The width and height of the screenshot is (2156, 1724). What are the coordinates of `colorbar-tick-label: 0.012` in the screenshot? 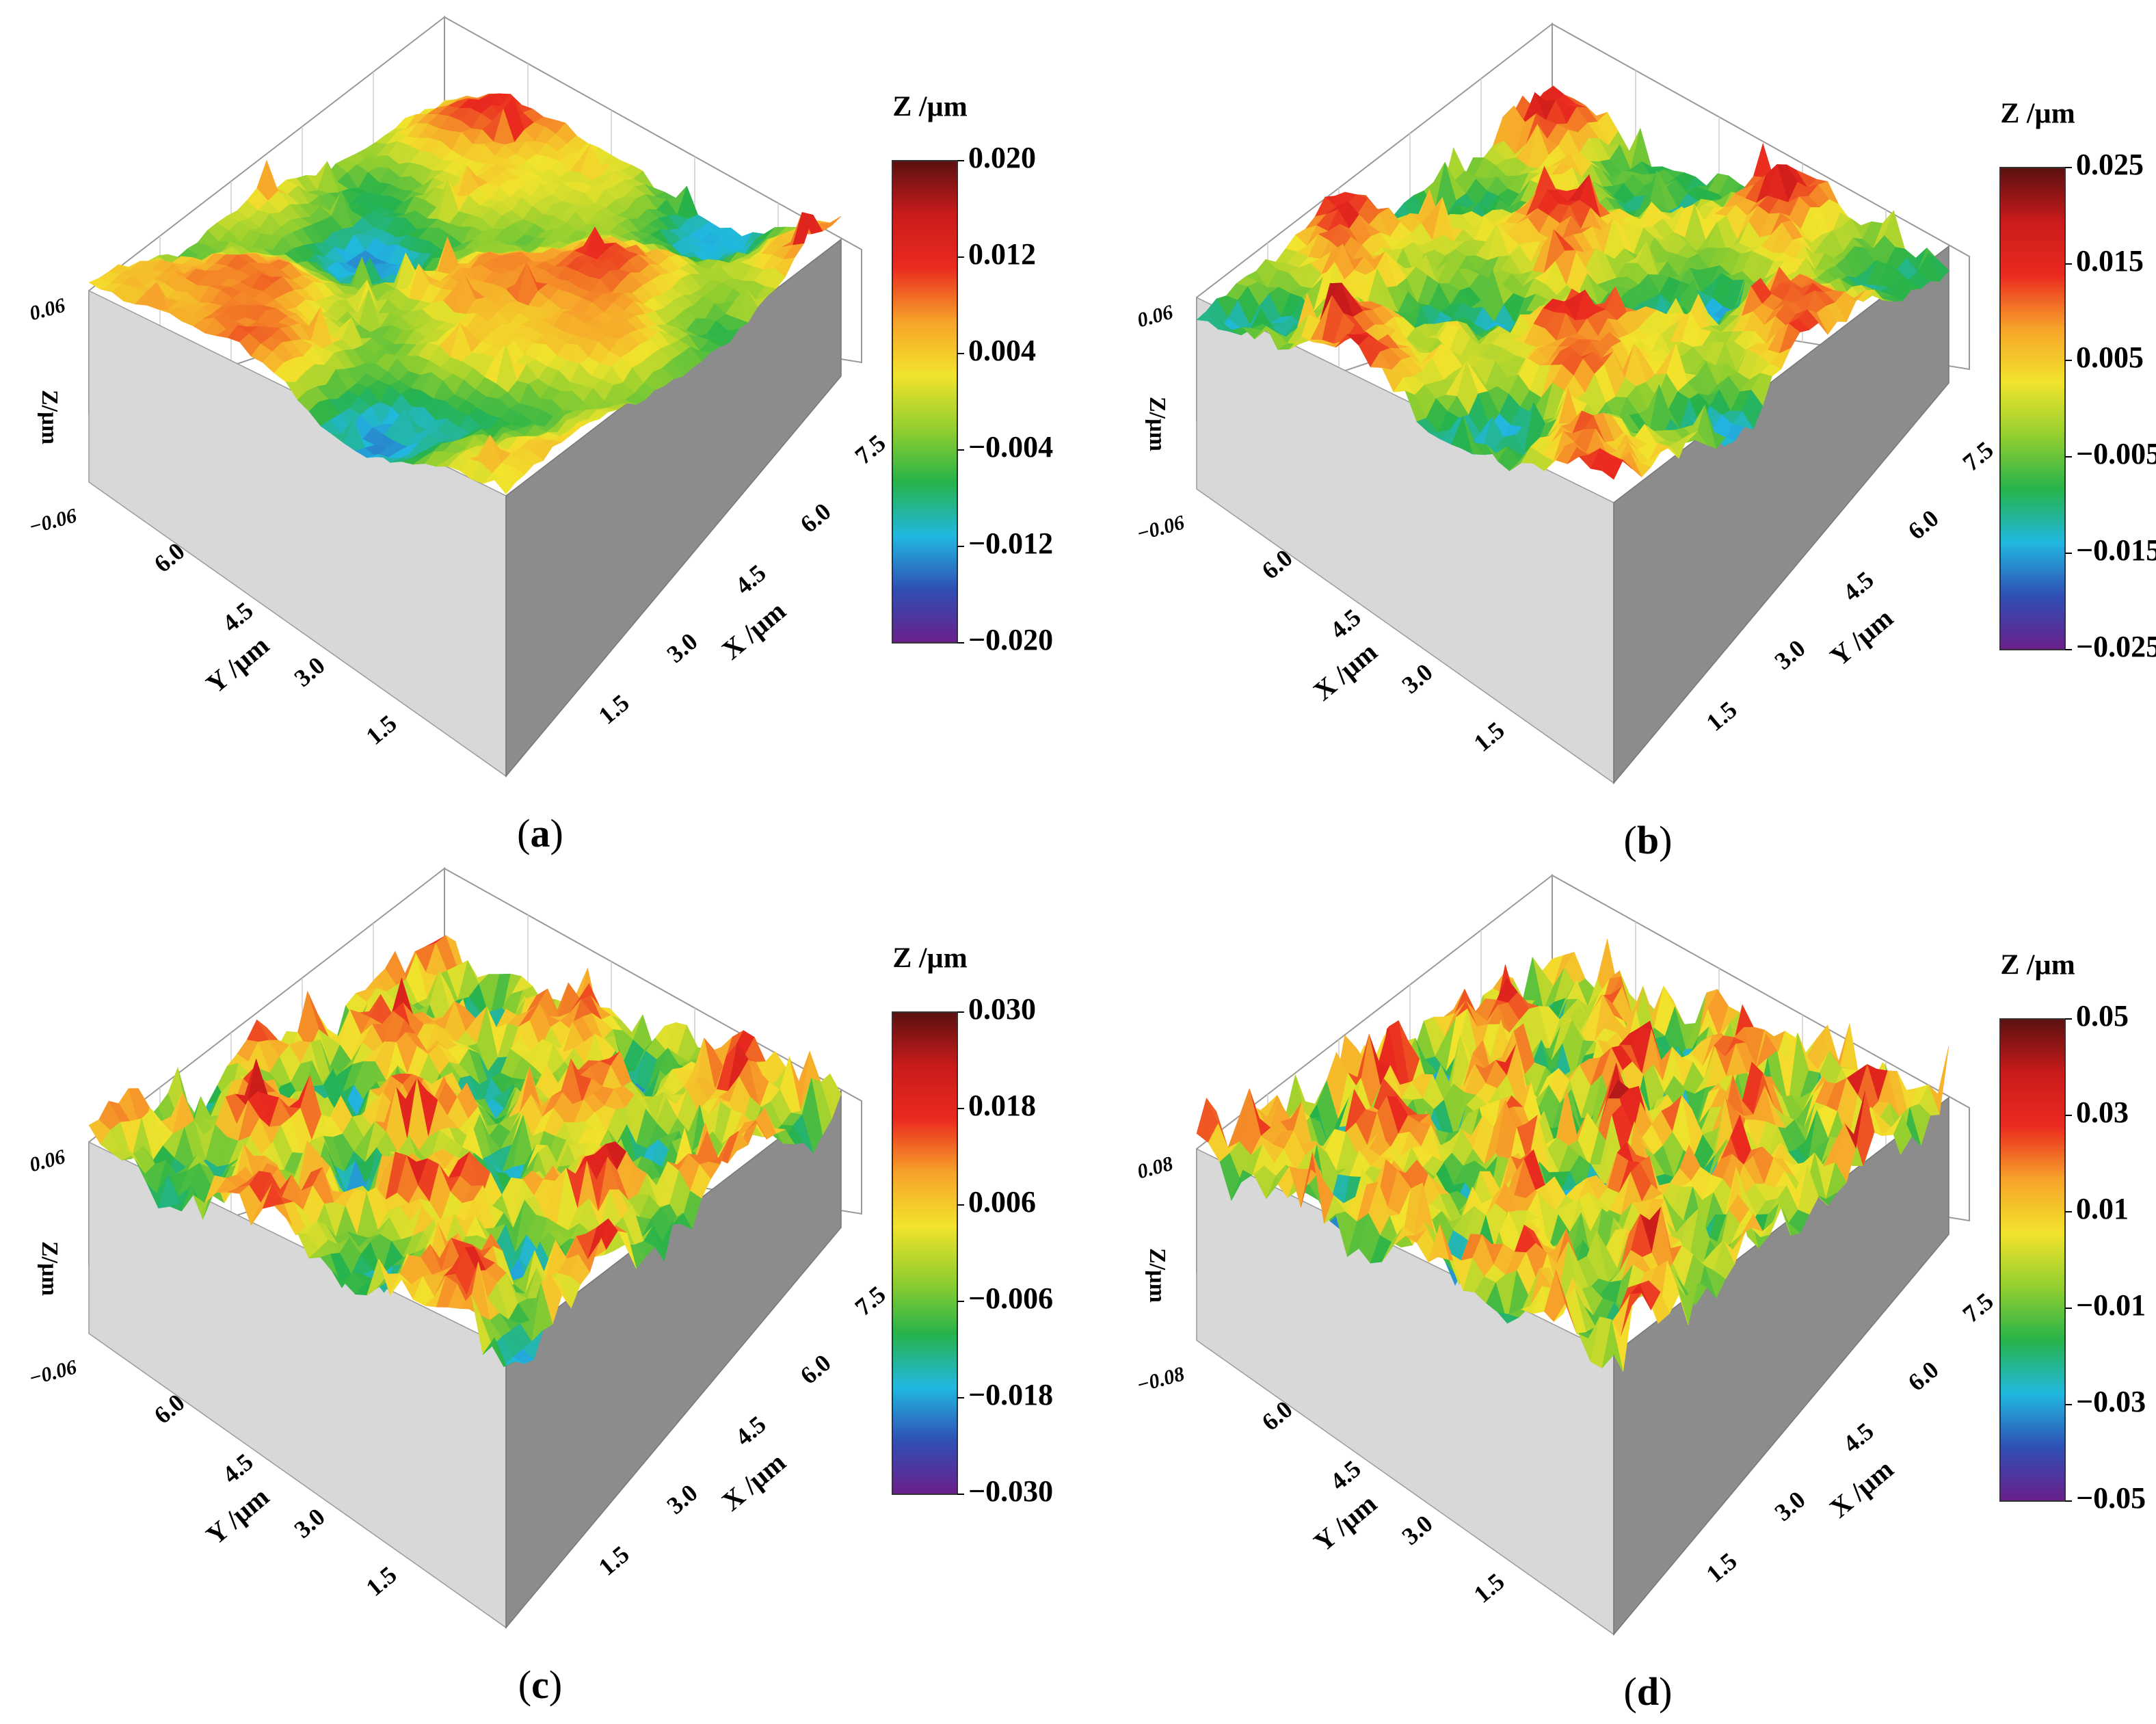 It's located at (1002, 254).